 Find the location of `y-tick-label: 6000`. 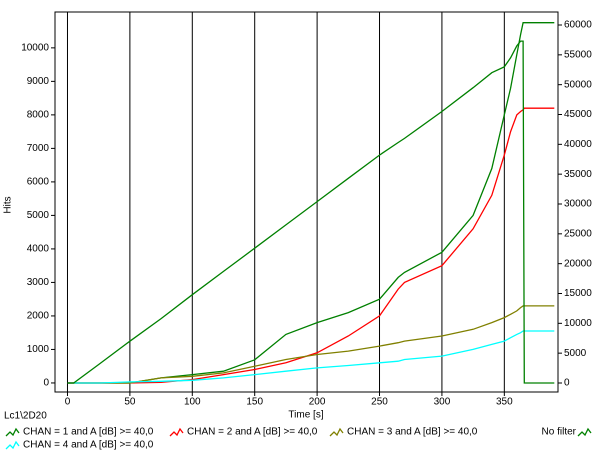

y-tick-label: 6000 is located at coordinates (38, 182).